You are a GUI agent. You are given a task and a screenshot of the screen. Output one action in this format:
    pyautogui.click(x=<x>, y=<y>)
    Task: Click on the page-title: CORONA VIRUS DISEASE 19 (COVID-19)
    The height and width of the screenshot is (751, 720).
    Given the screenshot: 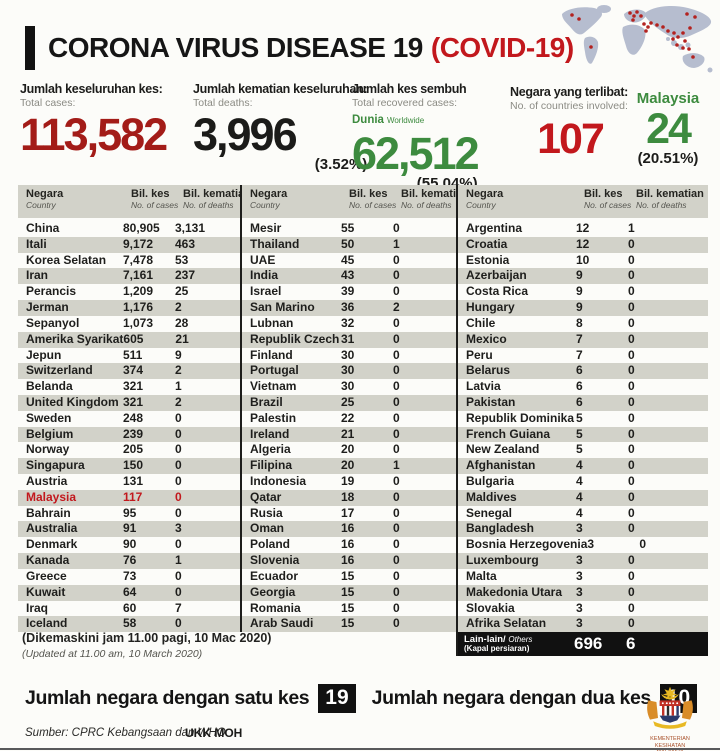 What is the action you would take?
    pyautogui.click(x=311, y=48)
    